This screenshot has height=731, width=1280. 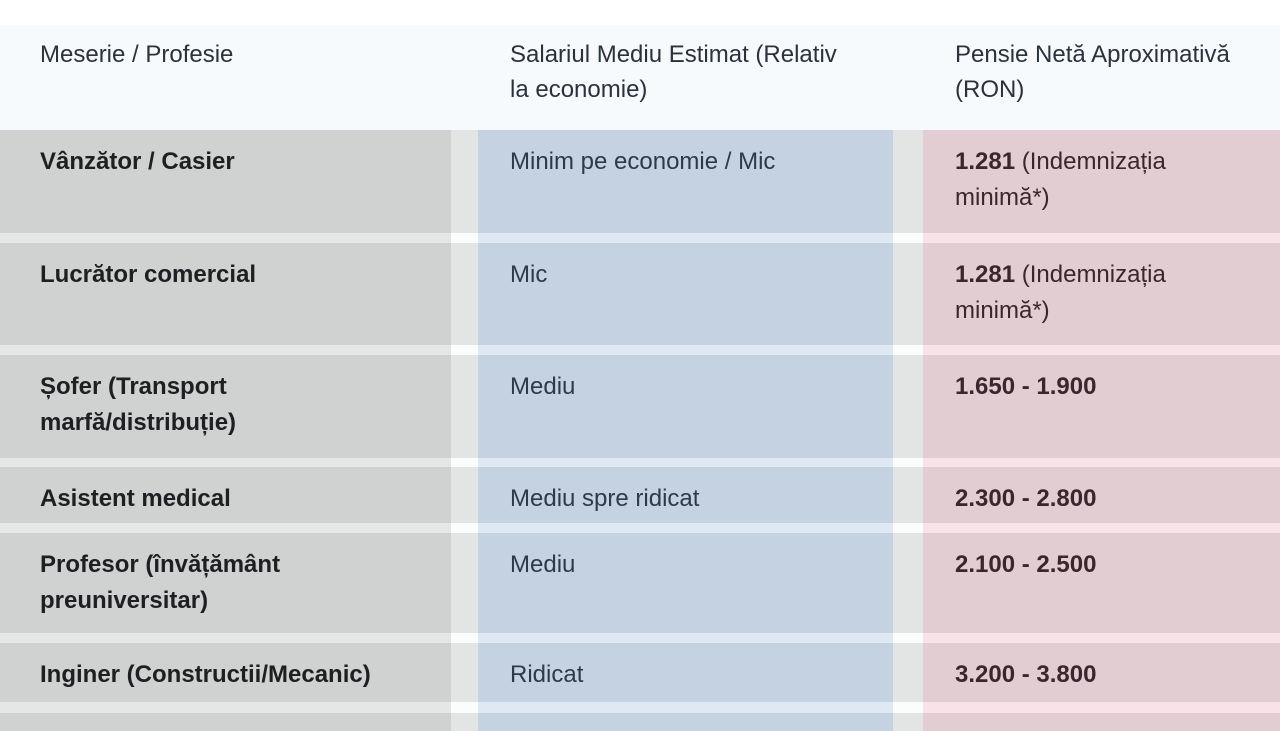 What do you see at coordinates (135, 498) in the screenshot?
I see `profession-text: Asistent medical` at bounding box center [135, 498].